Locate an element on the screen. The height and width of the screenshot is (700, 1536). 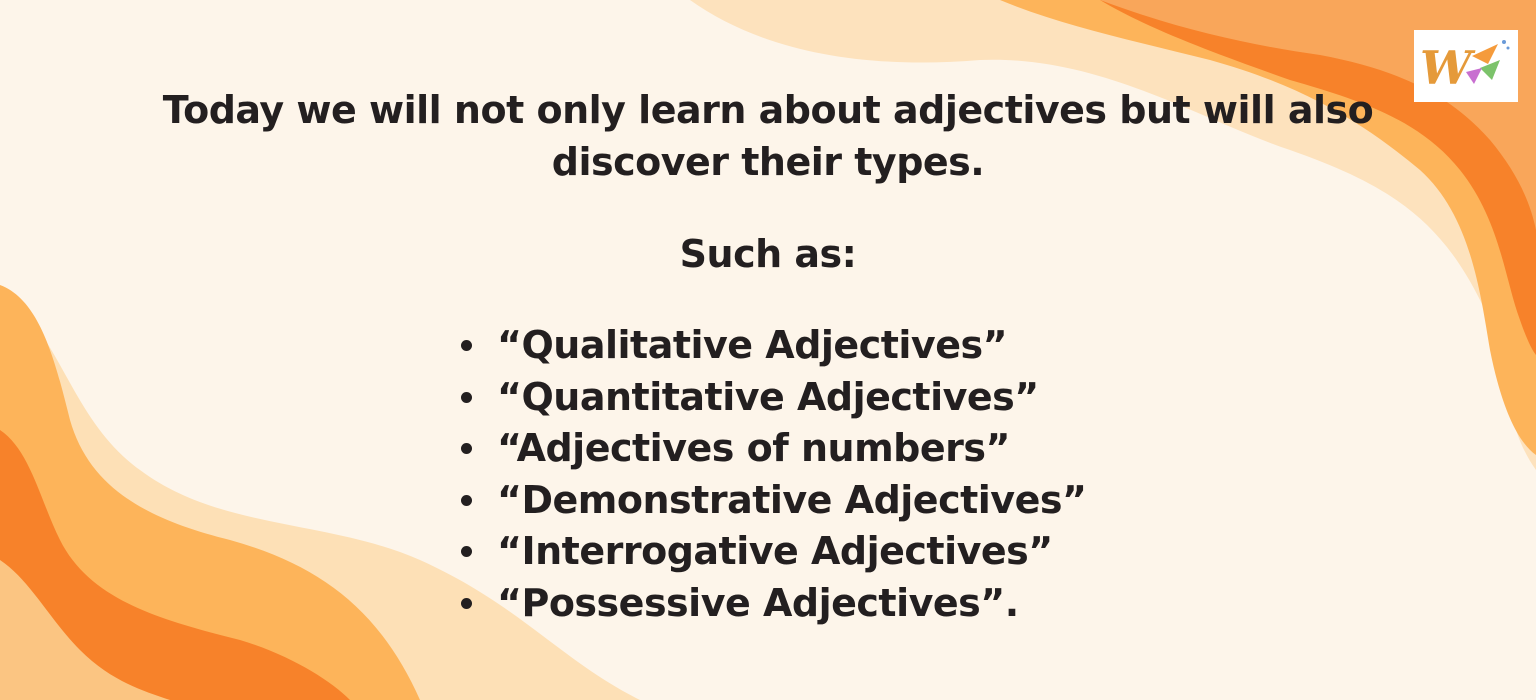
bottom-left-wave-highlight is located at coordinates (85, 630).